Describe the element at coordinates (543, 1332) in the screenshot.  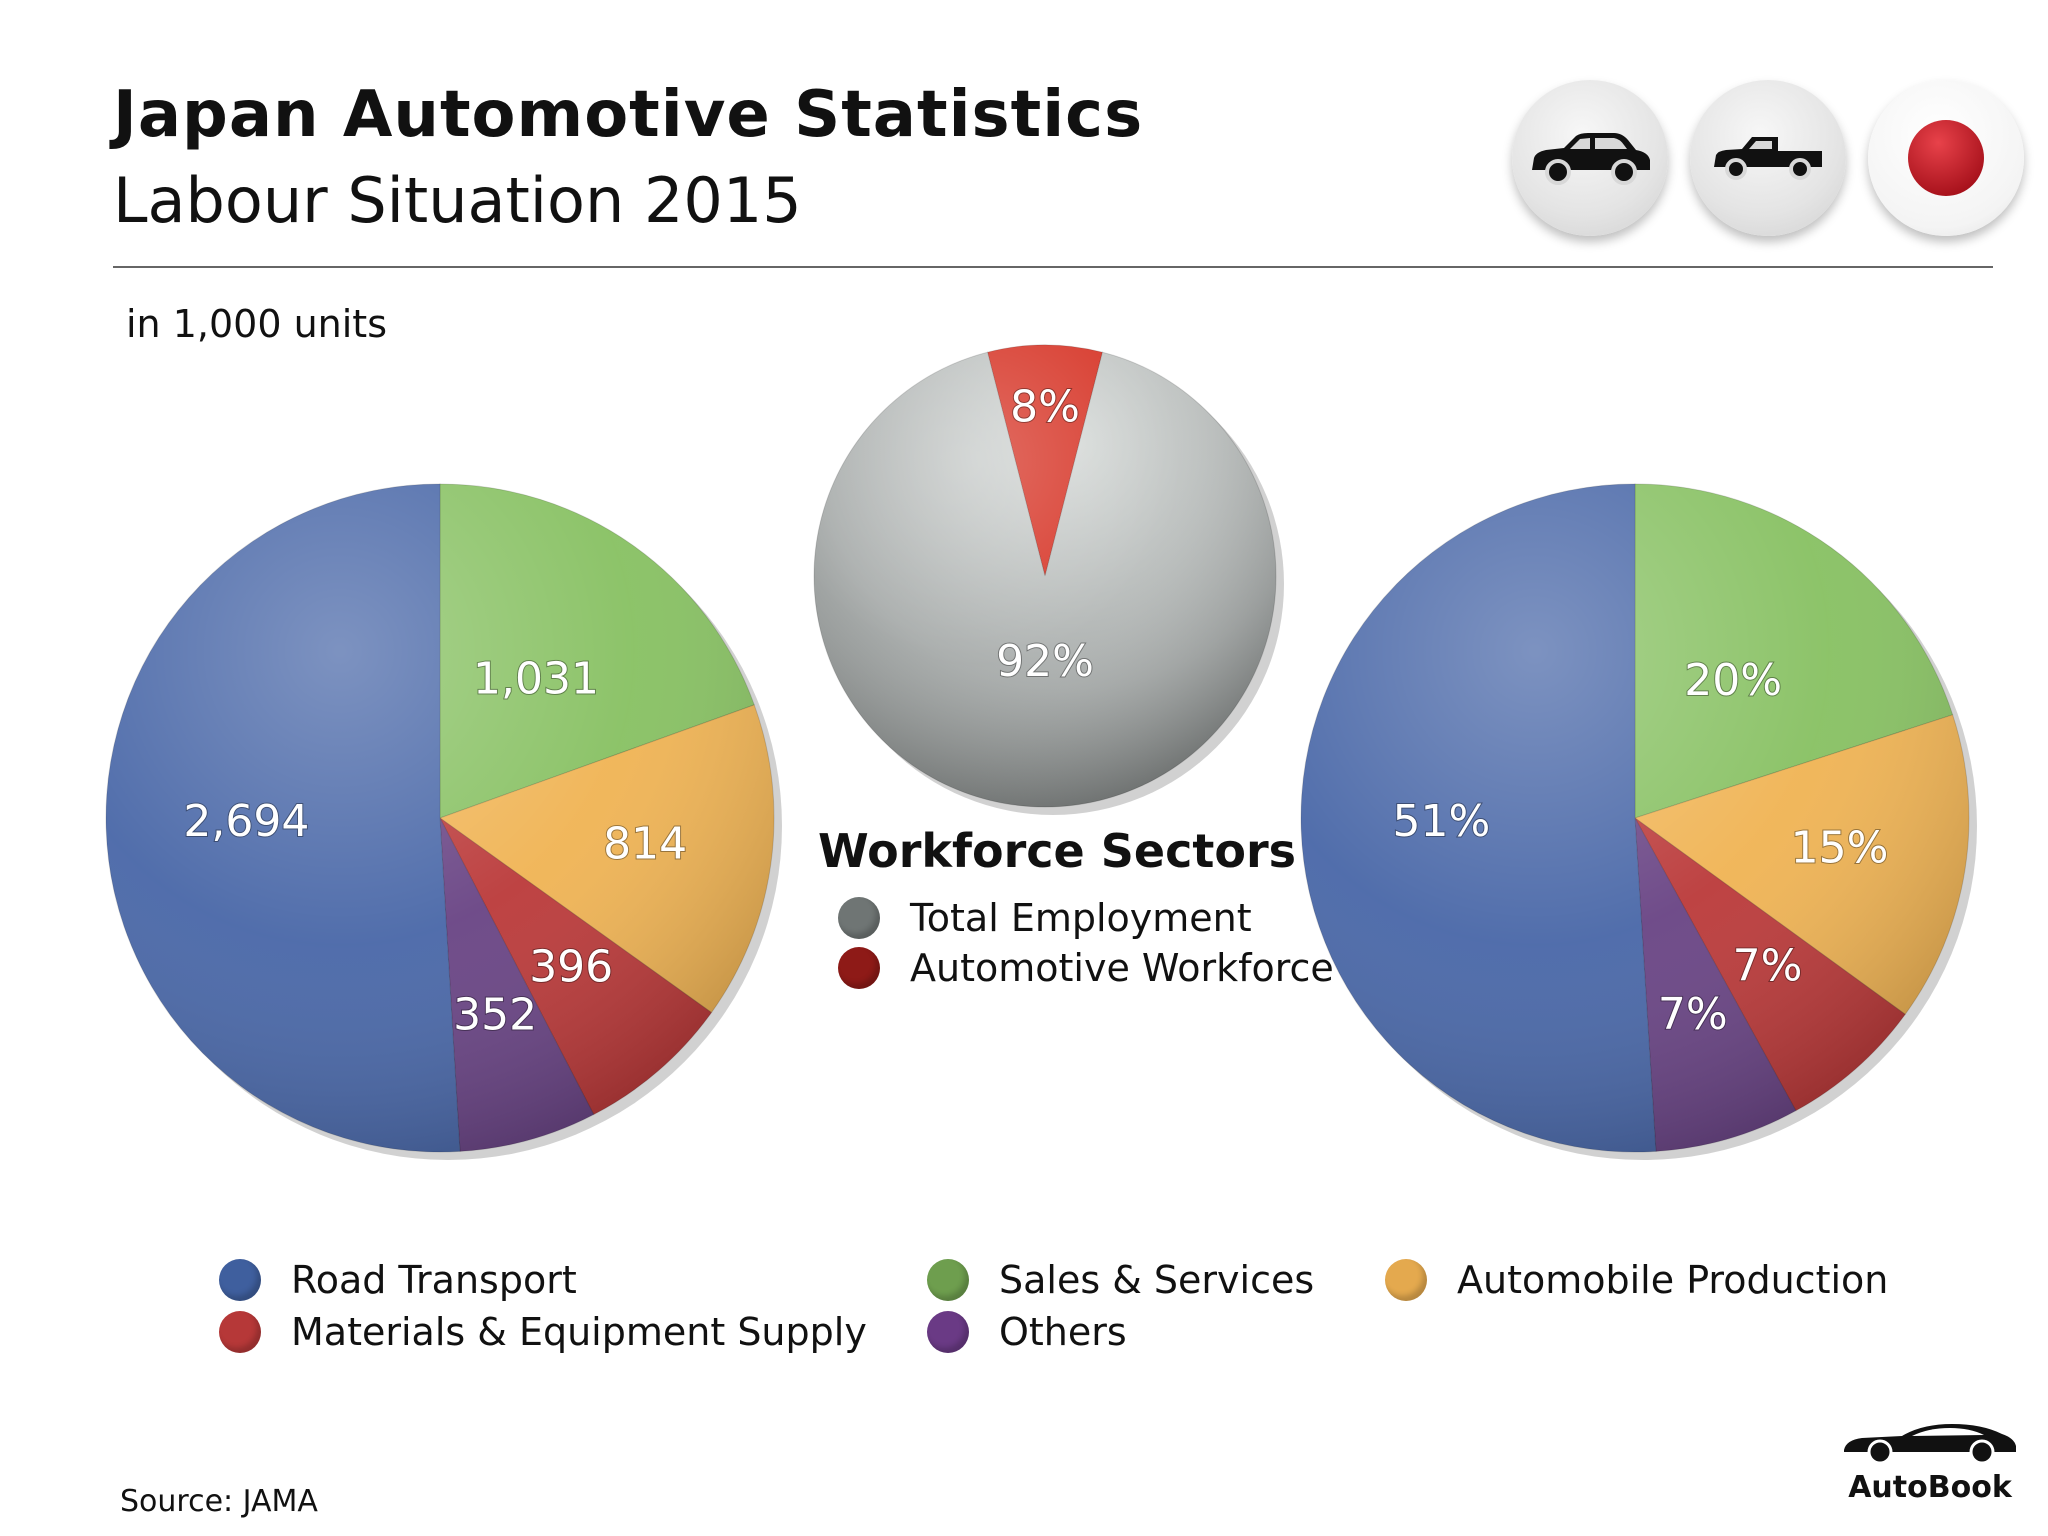
I see `legend-materials-supply: Materials & Equipment Supply` at that location.